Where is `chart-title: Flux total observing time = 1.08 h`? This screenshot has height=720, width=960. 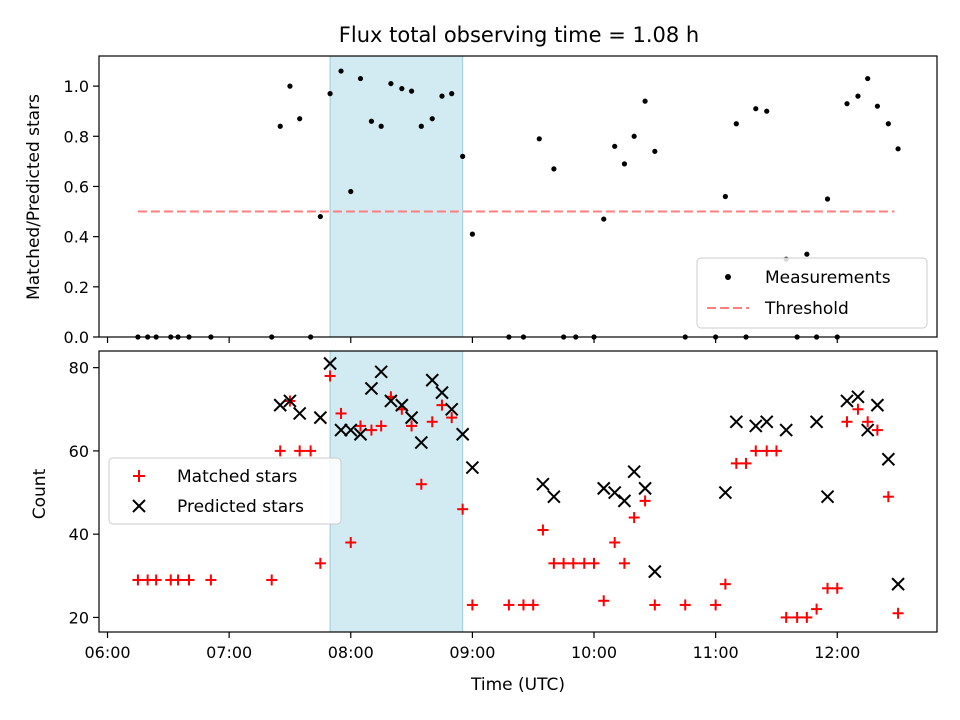
chart-title: Flux total observing time = 1.08 h is located at coordinates (519, 35).